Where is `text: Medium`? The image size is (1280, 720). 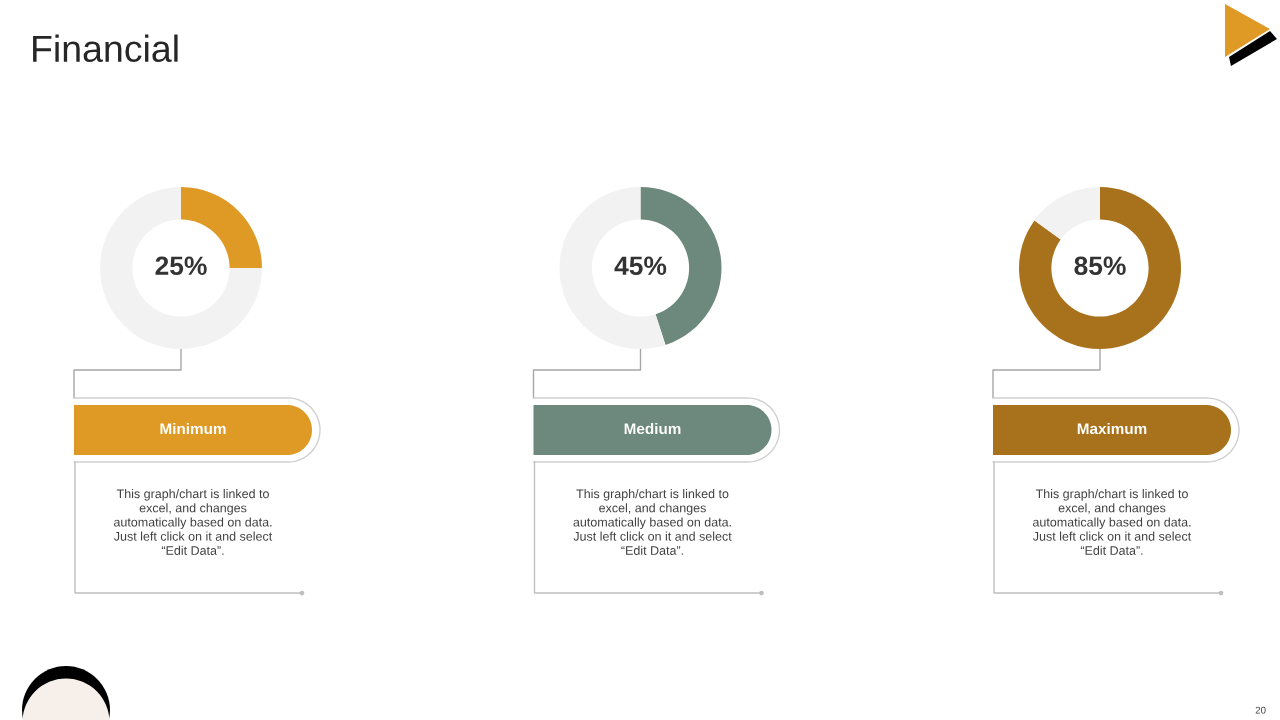 text: Medium is located at coordinates (652, 428).